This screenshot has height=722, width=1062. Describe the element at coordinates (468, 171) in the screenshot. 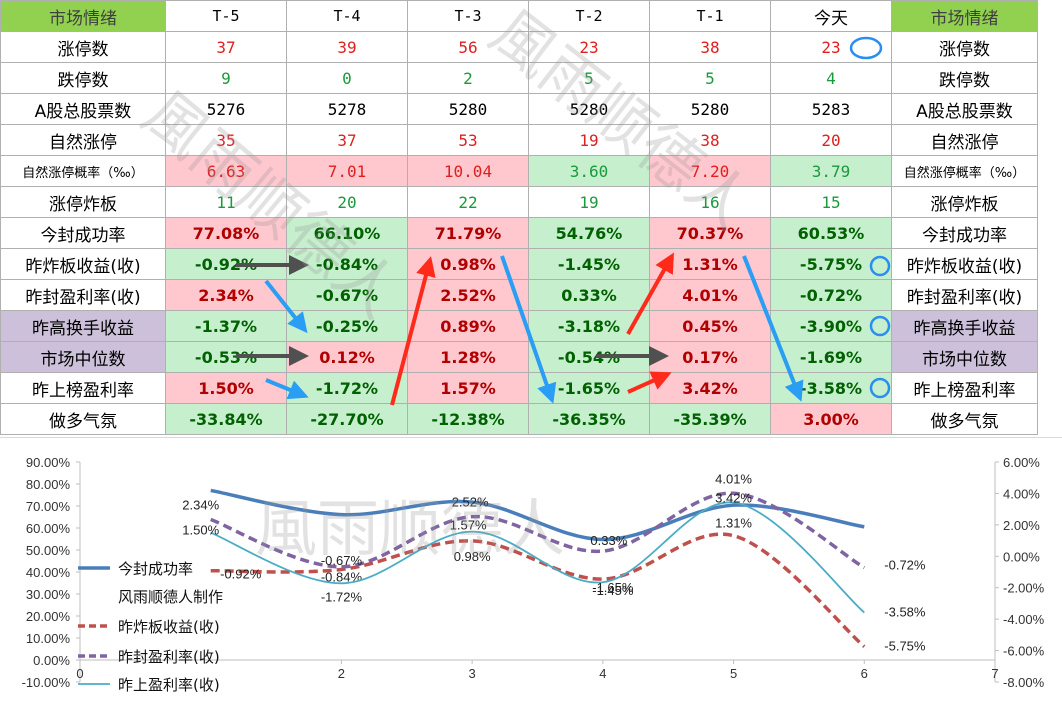

I see `table-cell: 10.04` at that location.